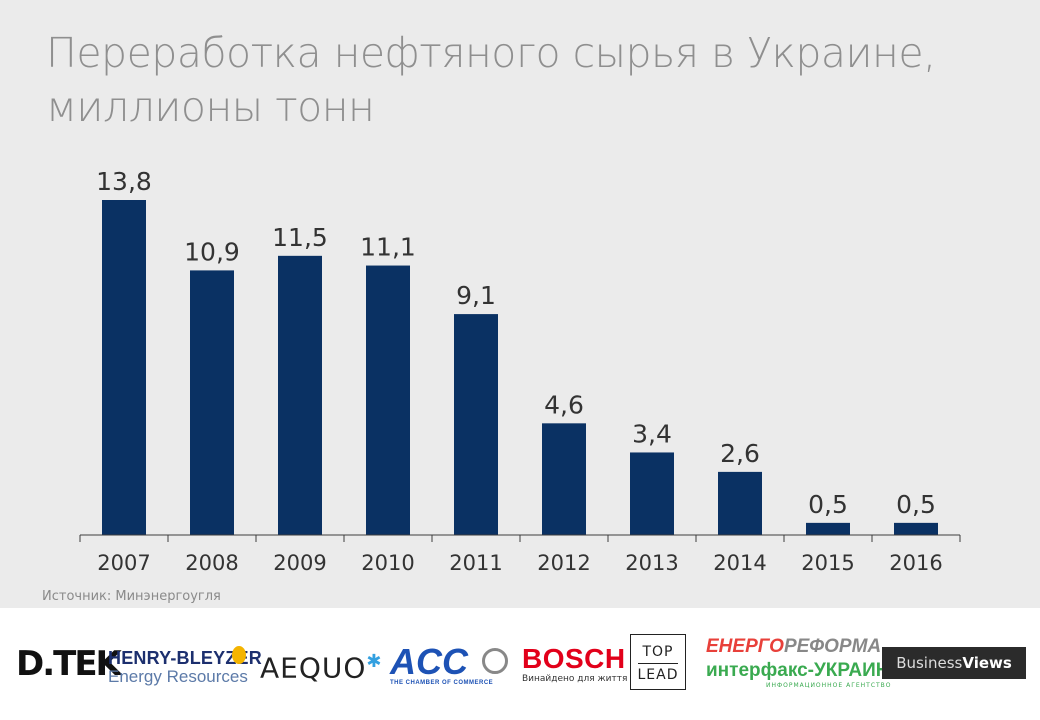  What do you see at coordinates (476, 424) in the screenshot?
I see `bar-2011` at bounding box center [476, 424].